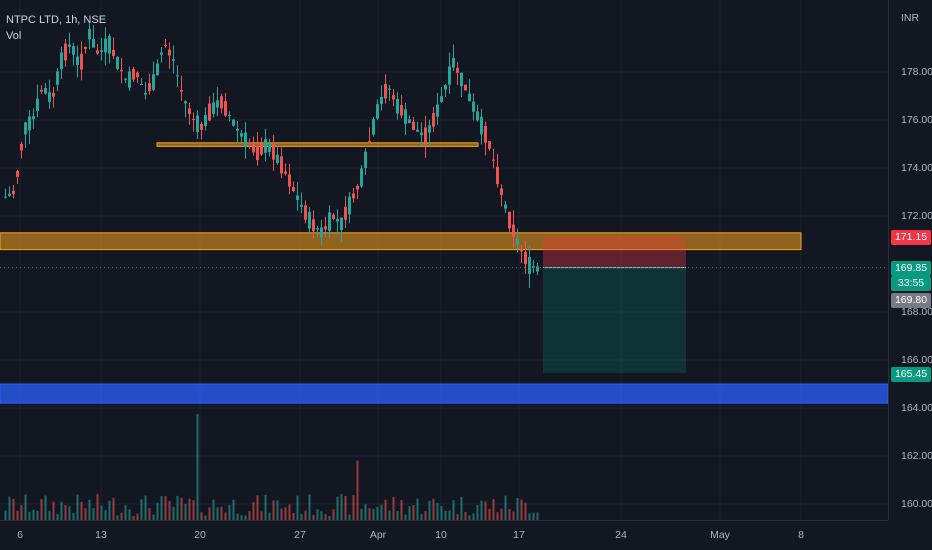 This screenshot has width=932, height=550. Describe the element at coordinates (378, 535) in the screenshot. I see `time-tick: Apr` at that location.